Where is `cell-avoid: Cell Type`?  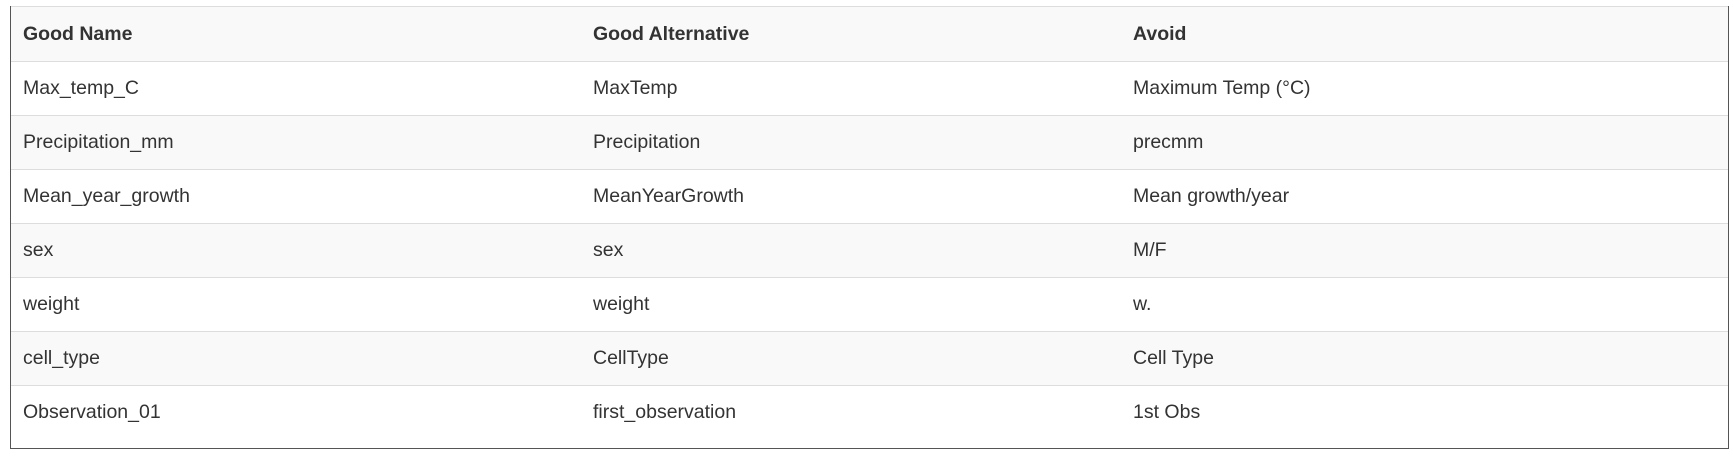 cell-avoid: Cell Type is located at coordinates (1424, 358).